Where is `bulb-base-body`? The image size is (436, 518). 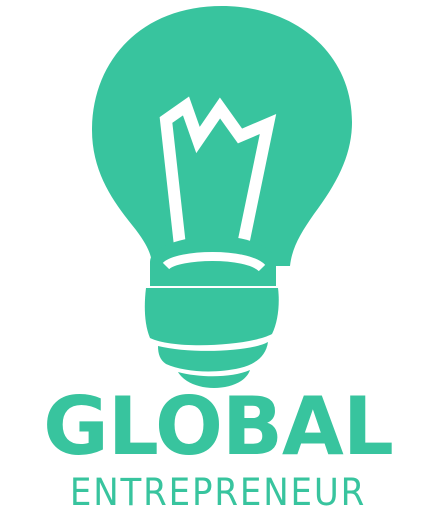 bulb-base-body is located at coordinates (211, 317).